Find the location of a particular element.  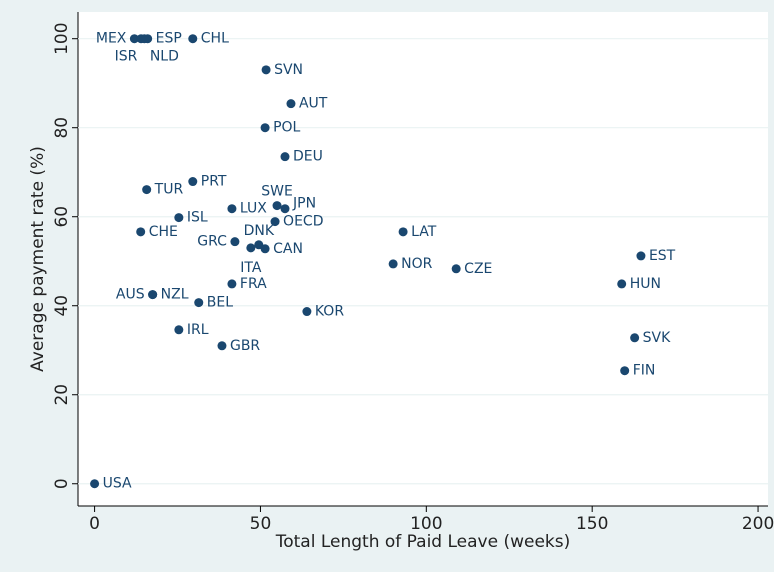

point-label: AUS is located at coordinates (130, 295).